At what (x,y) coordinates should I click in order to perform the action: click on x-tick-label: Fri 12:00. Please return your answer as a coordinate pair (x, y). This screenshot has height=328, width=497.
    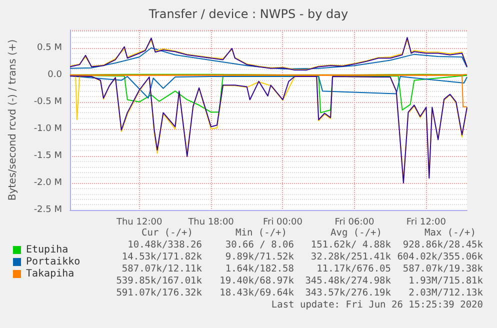
    Looking at the image, I should click on (426, 223).